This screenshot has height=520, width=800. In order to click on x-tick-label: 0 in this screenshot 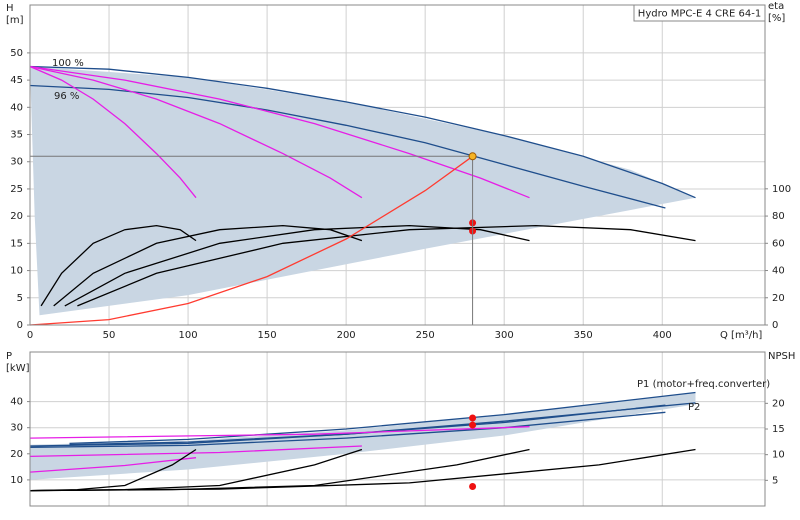, I will do `click(30, 335)`.